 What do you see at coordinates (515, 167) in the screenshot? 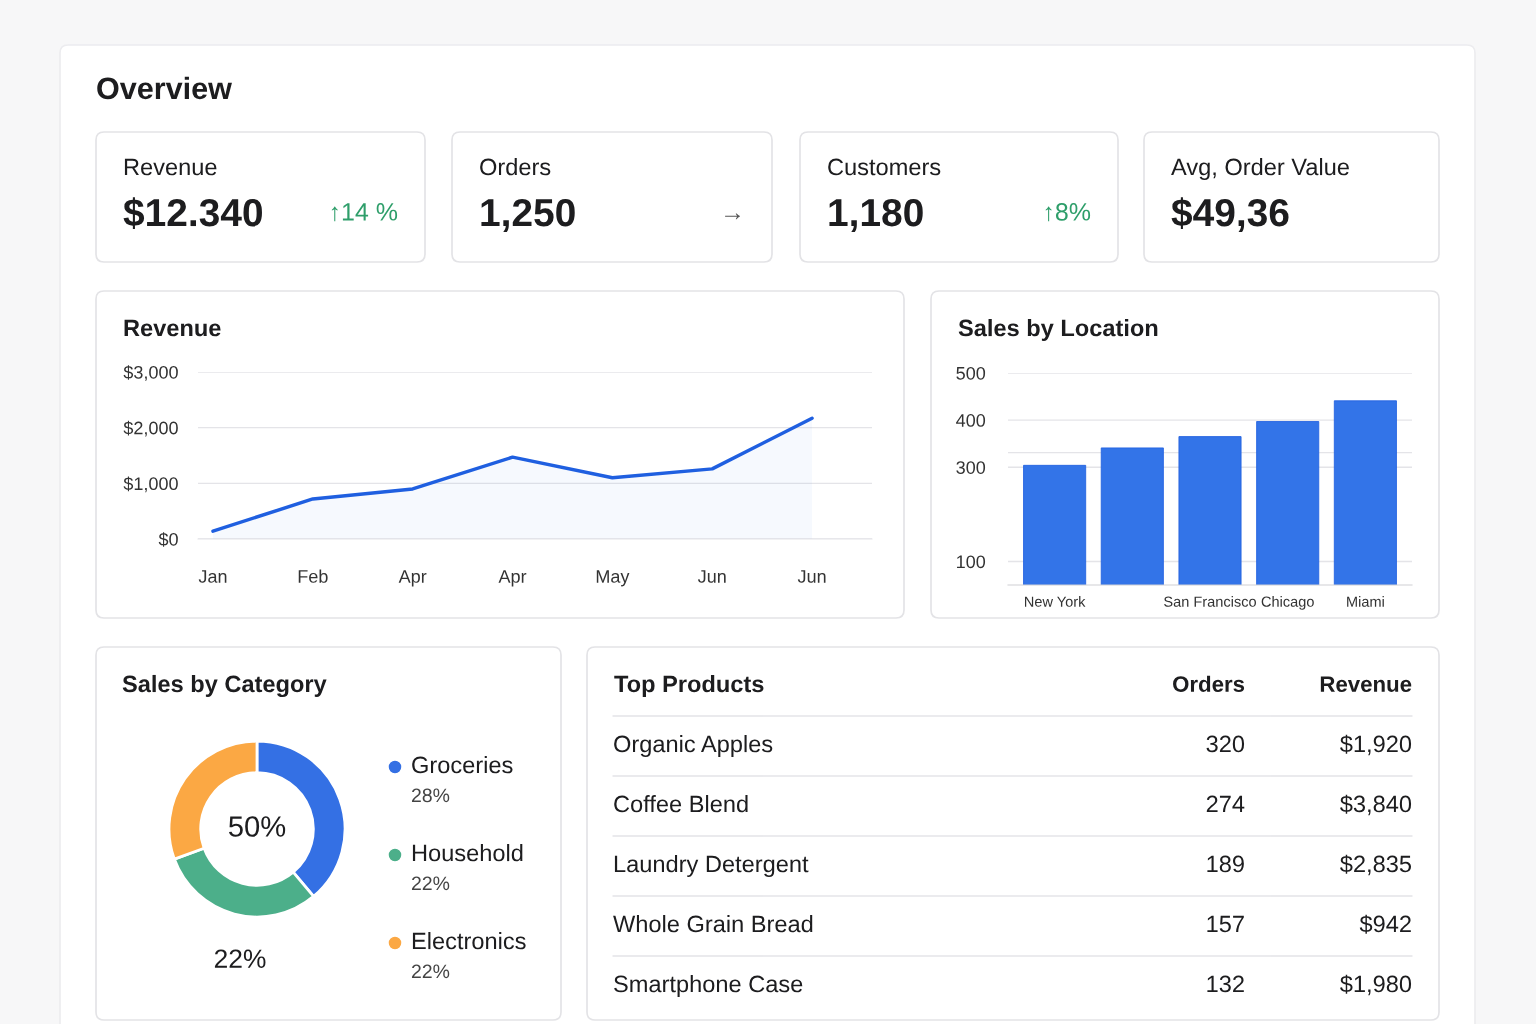
I see `category-label: Orders` at bounding box center [515, 167].